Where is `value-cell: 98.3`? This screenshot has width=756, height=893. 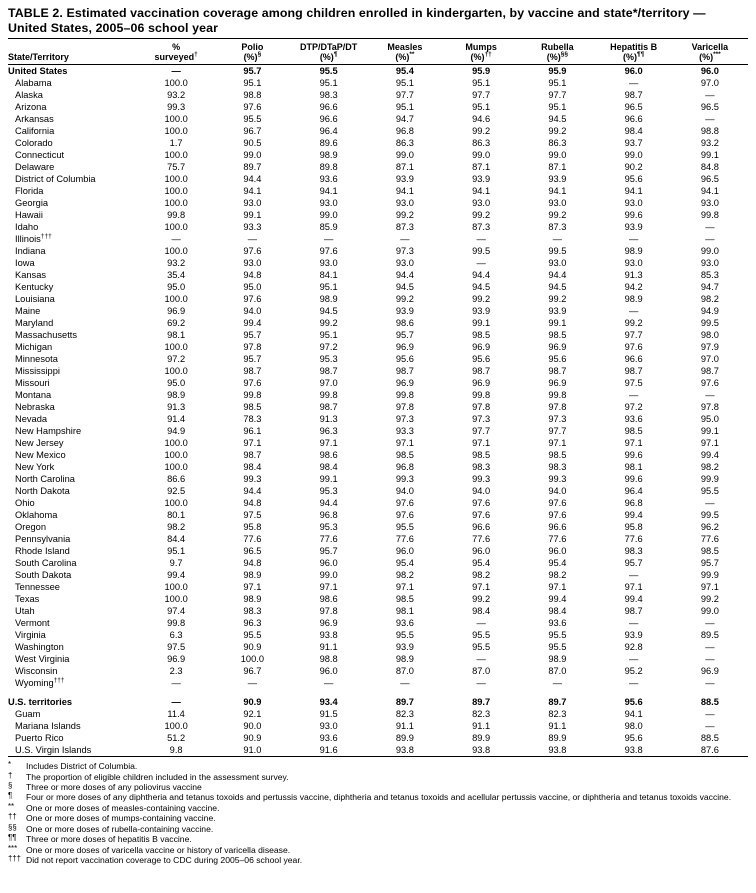 value-cell: 98.3 is located at coordinates (633, 551).